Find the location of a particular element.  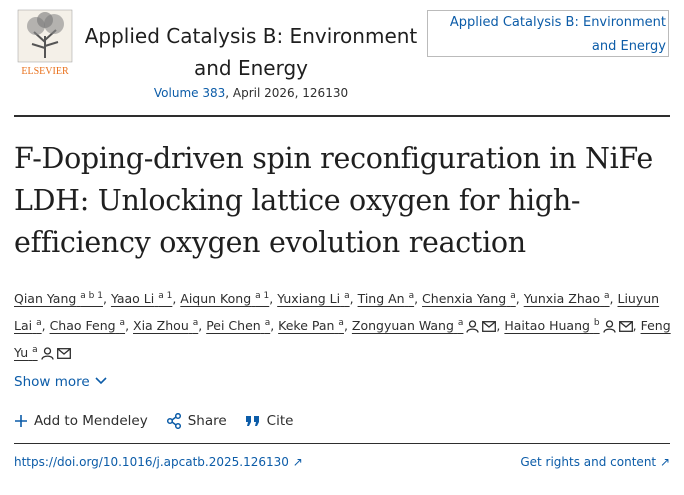

author-name: Feng Yu is located at coordinates (342, 339).